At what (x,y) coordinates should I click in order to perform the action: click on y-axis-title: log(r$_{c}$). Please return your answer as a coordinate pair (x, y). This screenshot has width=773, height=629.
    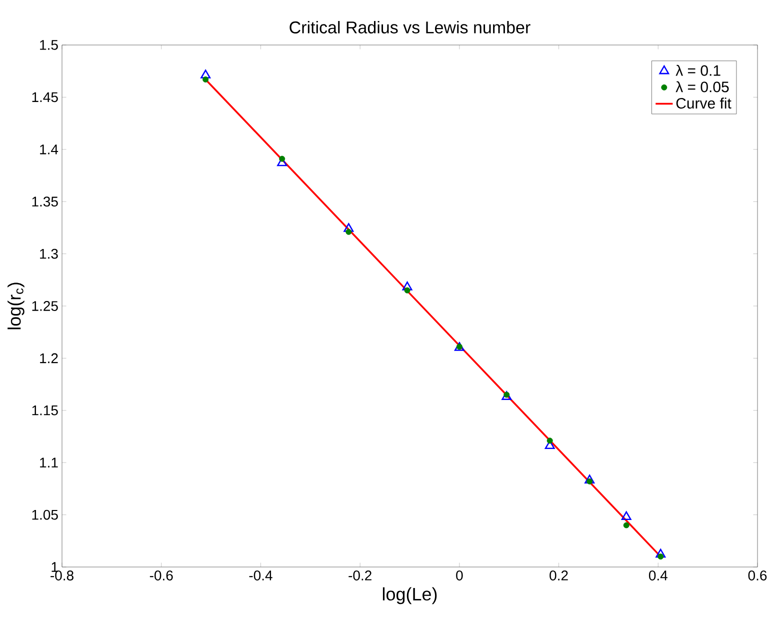
    Looking at the image, I should click on (16, 306).